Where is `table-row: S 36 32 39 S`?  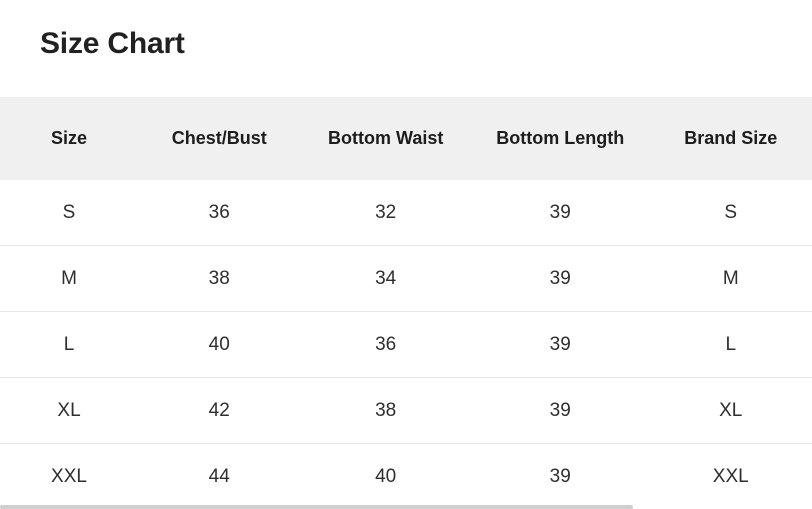 table-row: S 36 32 39 S is located at coordinates (406, 213).